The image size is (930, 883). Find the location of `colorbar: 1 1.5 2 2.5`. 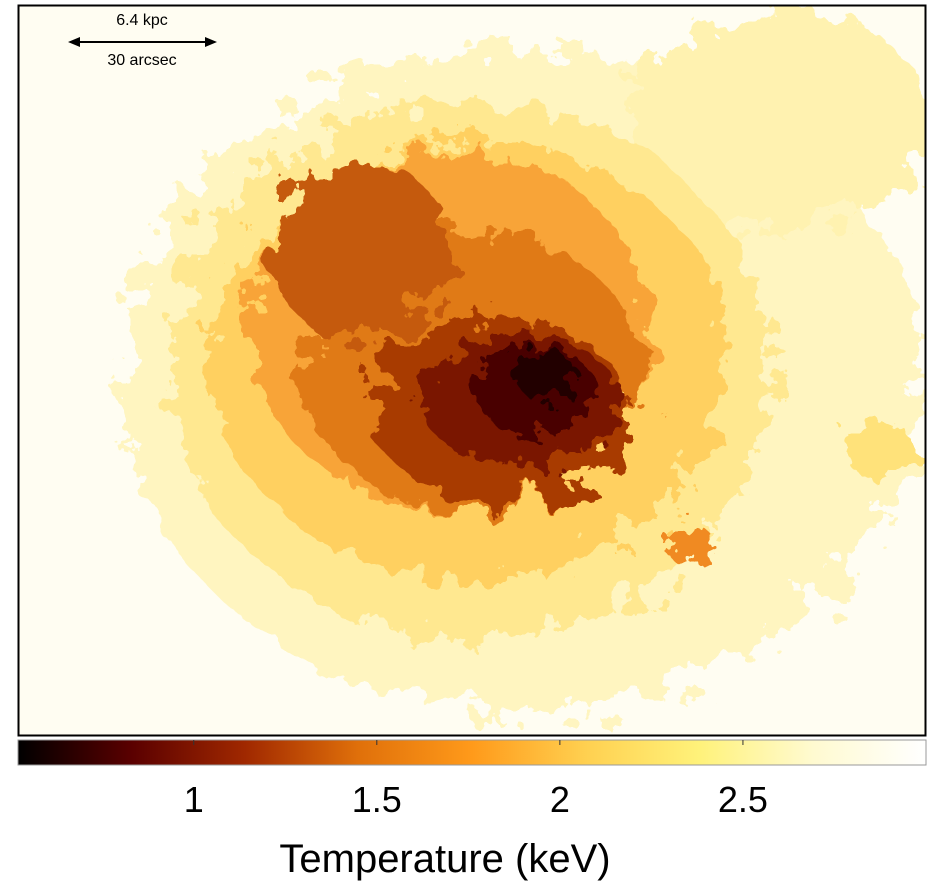

colorbar: 1 1.5 2 2.5 is located at coordinates (472, 779).